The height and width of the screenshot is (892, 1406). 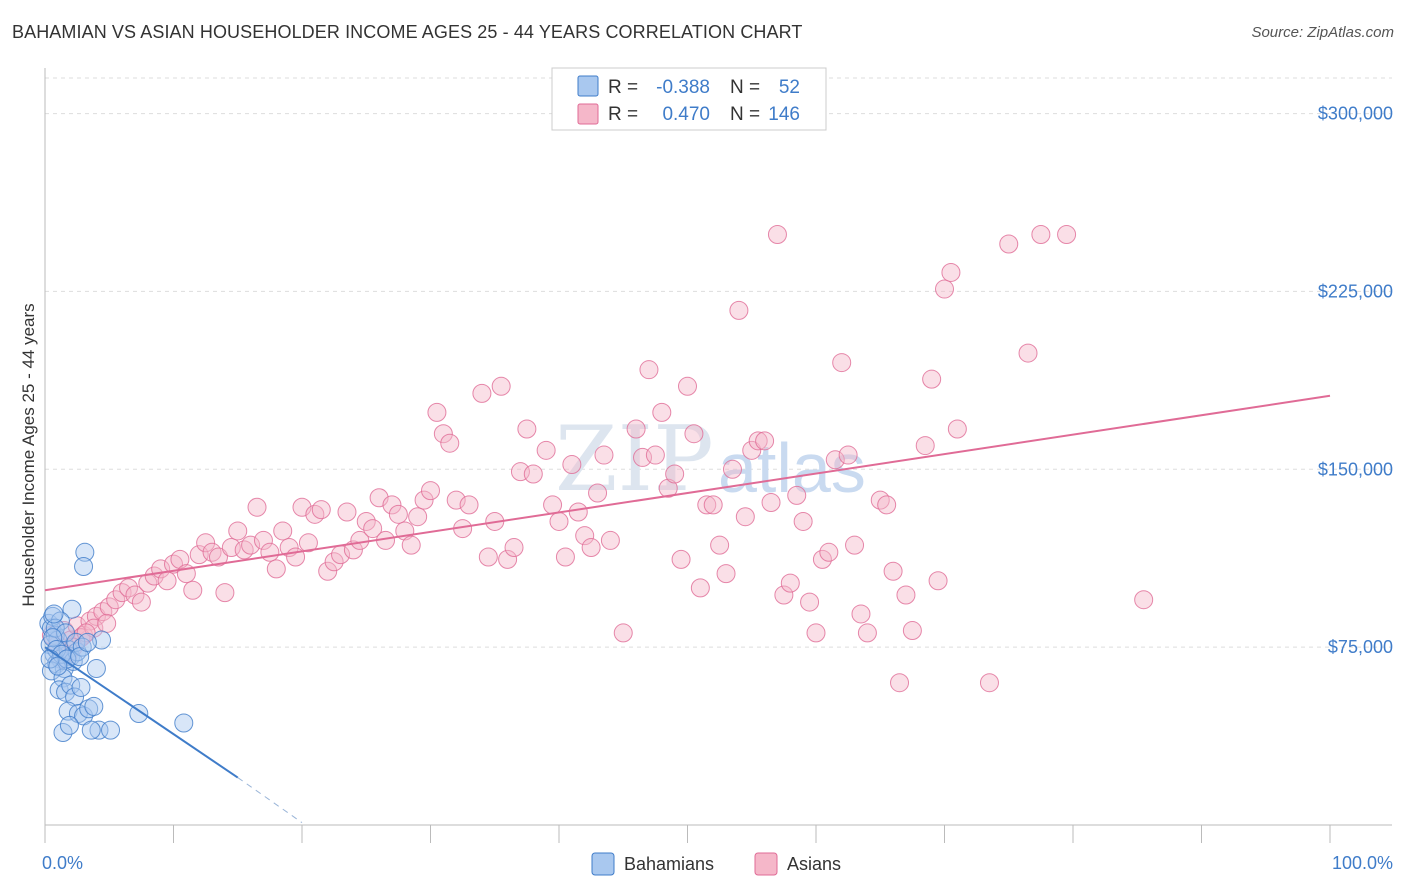 I want to click on legend-n-label-1: N =, so click(x=745, y=114).